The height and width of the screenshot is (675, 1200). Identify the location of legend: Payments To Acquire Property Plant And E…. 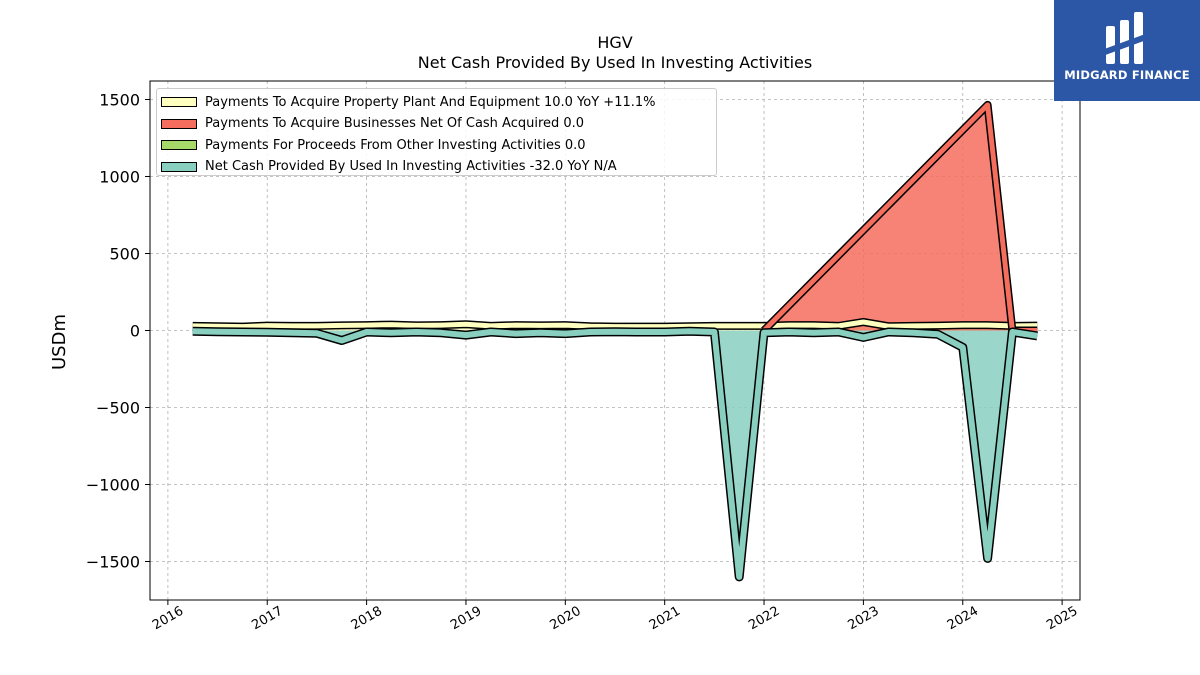
(436, 132).